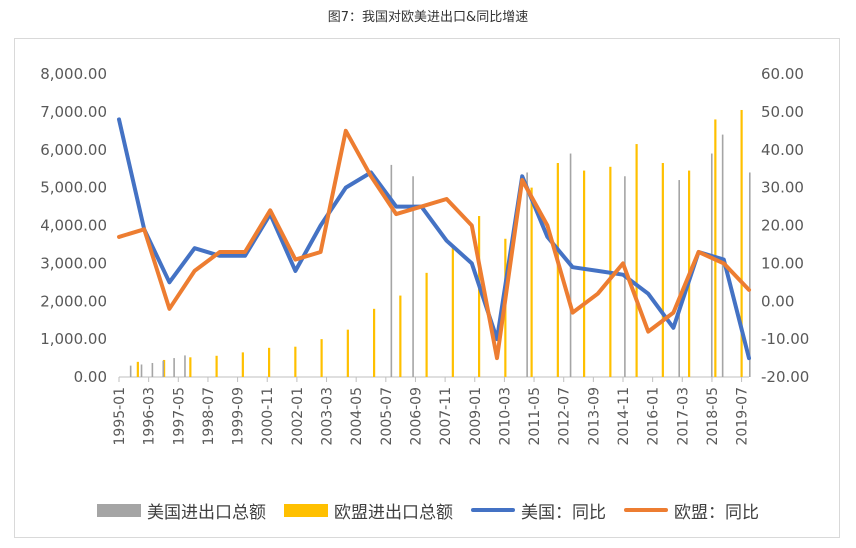 The height and width of the screenshot is (548, 856). What do you see at coordinates (90, 377) in the screenshot?
I see `y-left-tick-label: 0.00` at bounding box center [90, 377].